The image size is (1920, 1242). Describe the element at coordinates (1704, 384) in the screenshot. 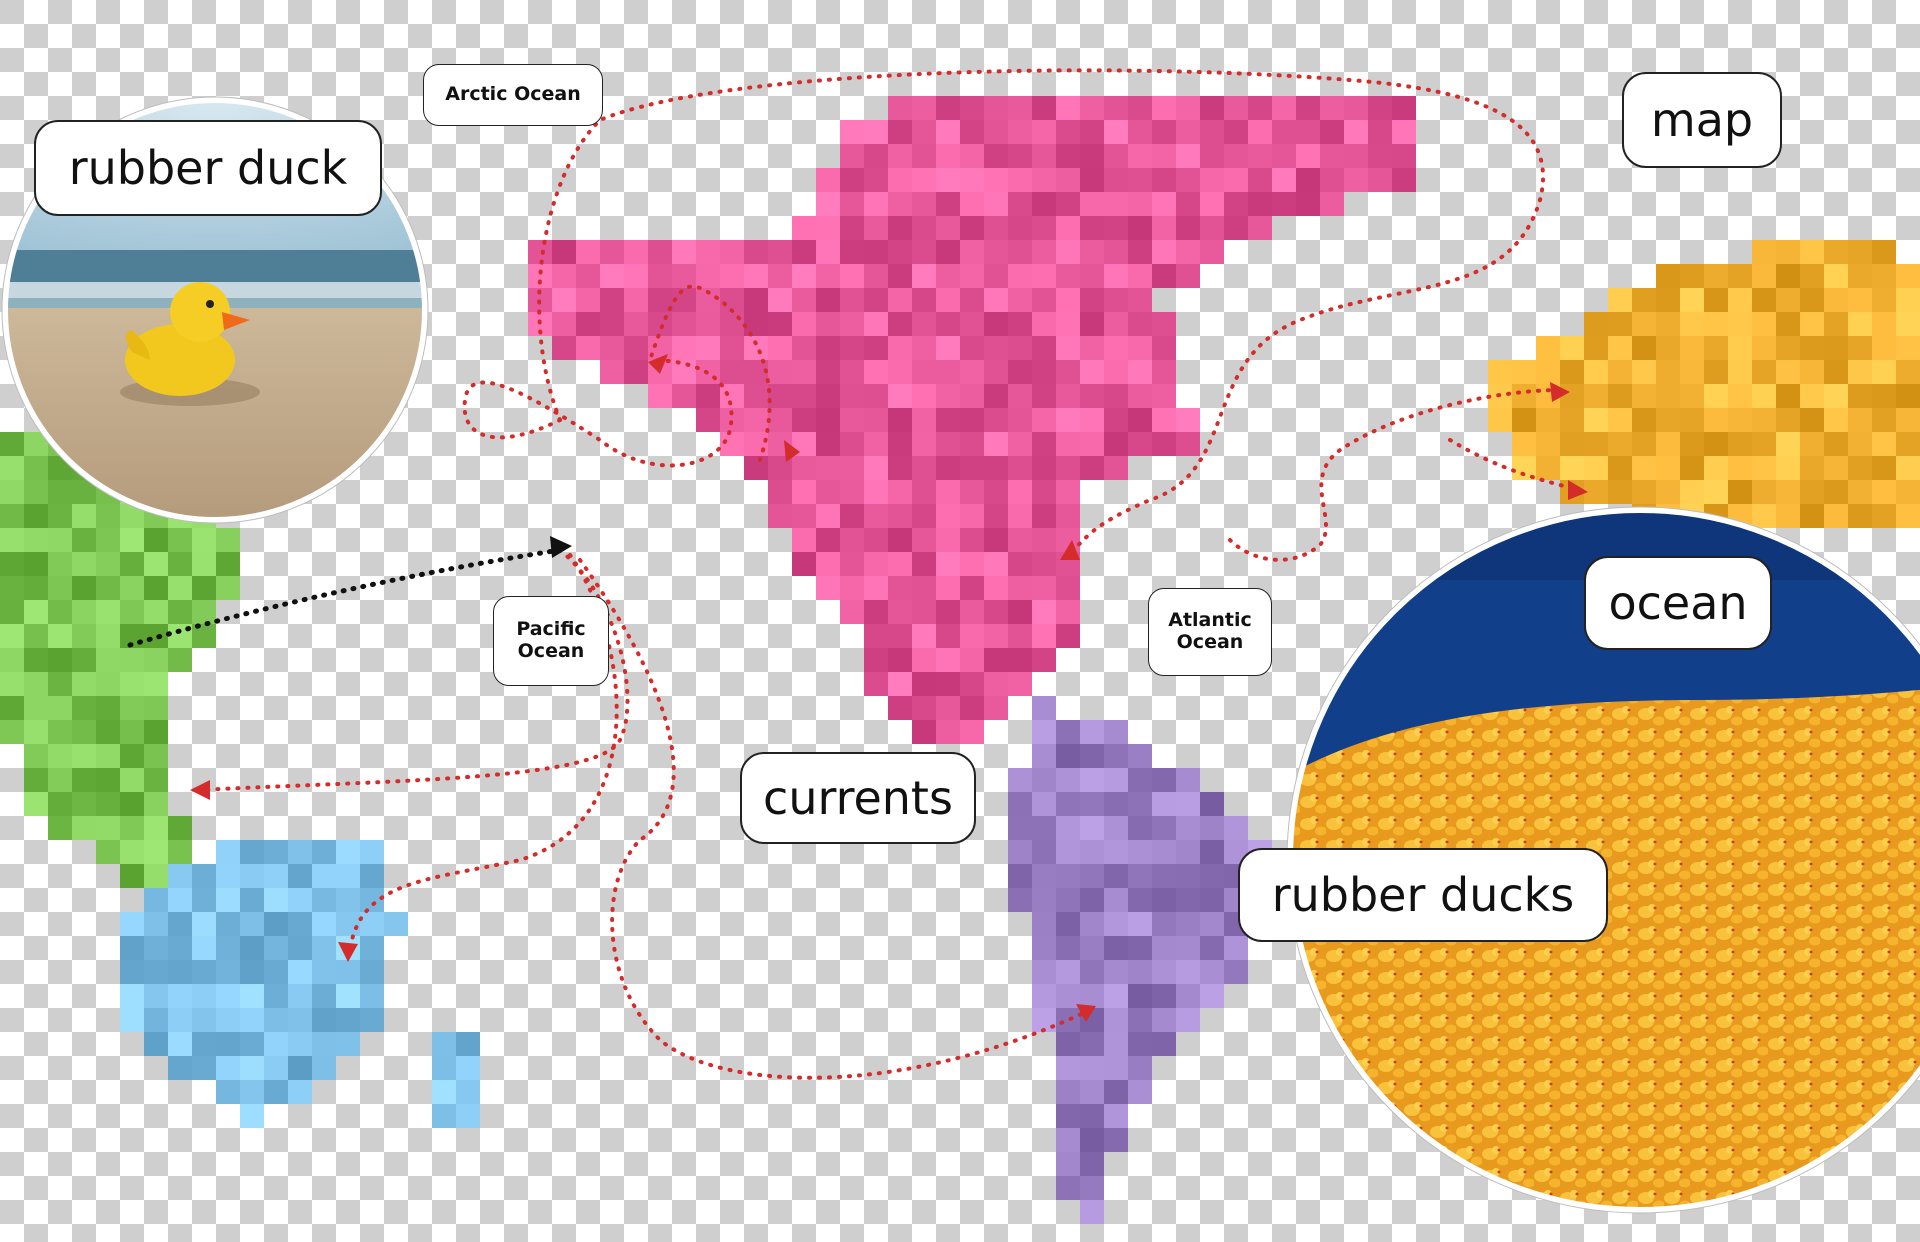

I see `continent-europe` at that location.